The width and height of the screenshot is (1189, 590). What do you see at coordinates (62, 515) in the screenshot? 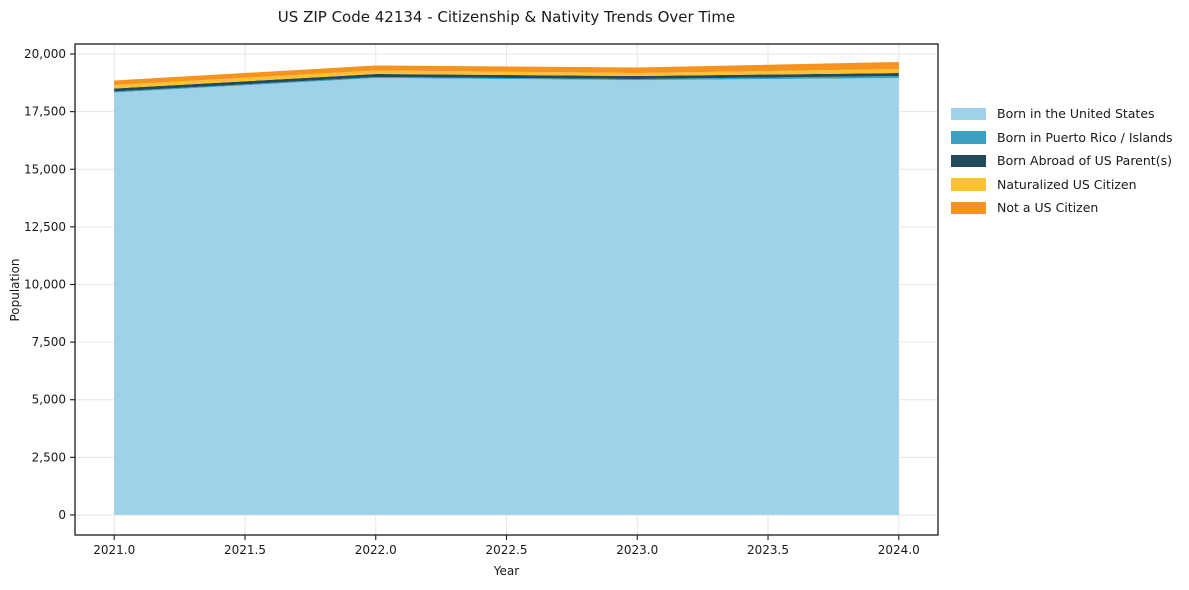
I see `y-tick-label: 0` at bounding box center [62, 515].